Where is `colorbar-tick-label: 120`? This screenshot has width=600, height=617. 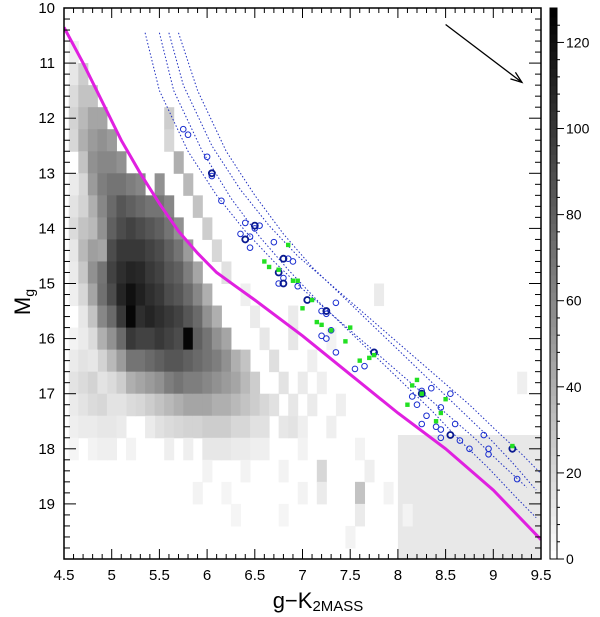 colorbar-tick-label: 120 is located at coordinates (578, 42).